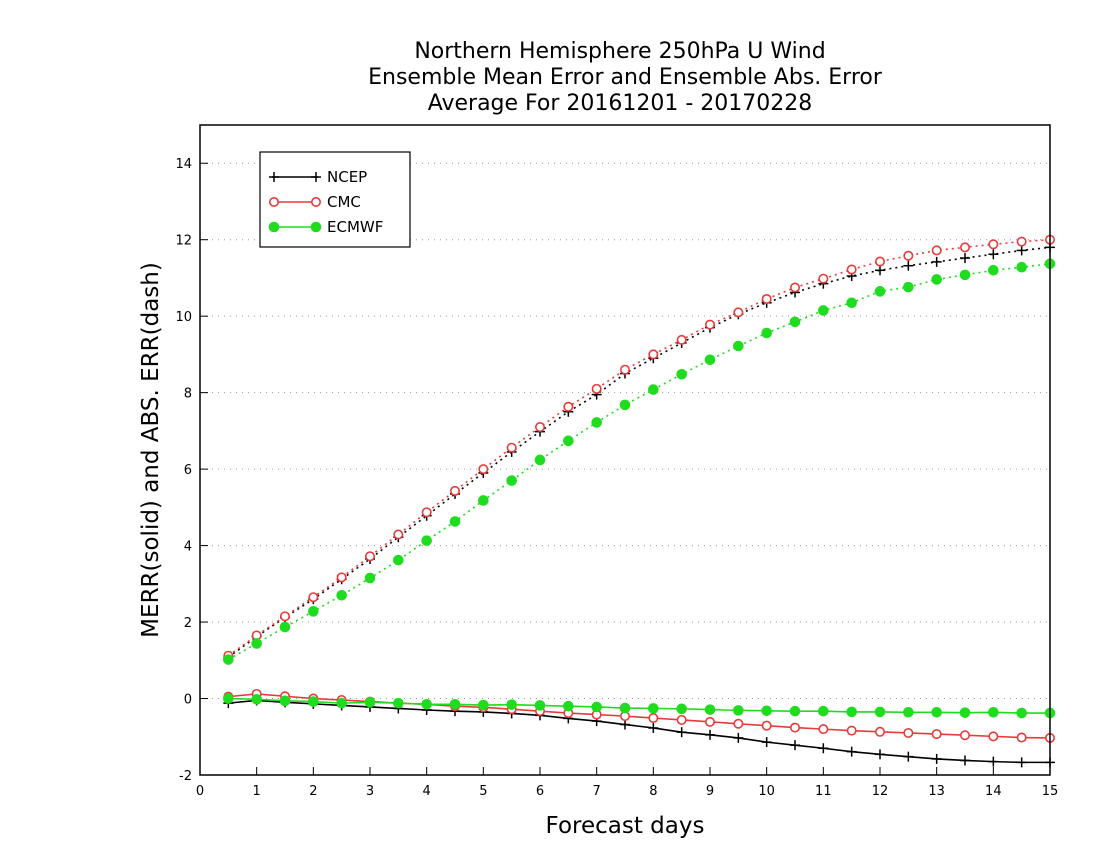  Describe the element at coordinates (183, 164) in the screenshot. I see `y-tick-label-8: 14` at that location.